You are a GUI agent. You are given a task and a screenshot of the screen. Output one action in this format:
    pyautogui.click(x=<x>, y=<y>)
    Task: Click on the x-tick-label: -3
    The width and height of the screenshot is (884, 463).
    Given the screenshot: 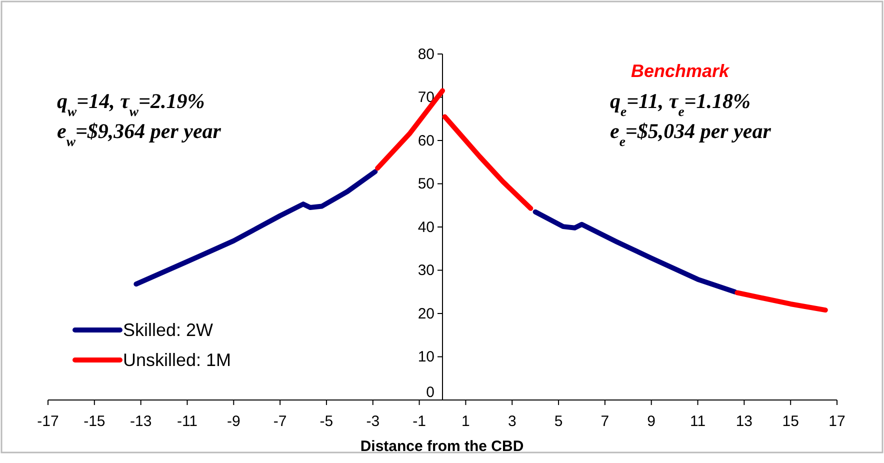 What is the action you would take?
    pyautogui.click(x=373, y=421)
    